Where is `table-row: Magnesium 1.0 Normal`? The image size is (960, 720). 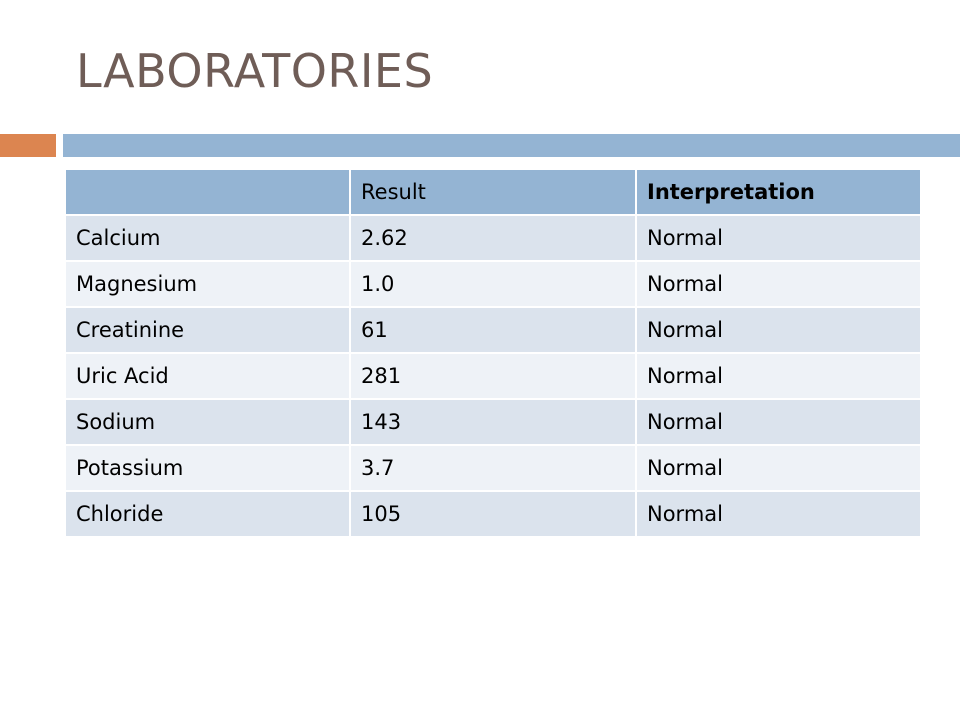
table-row: Magnesium 1.0 Normal is located at coordinates (493, 284).